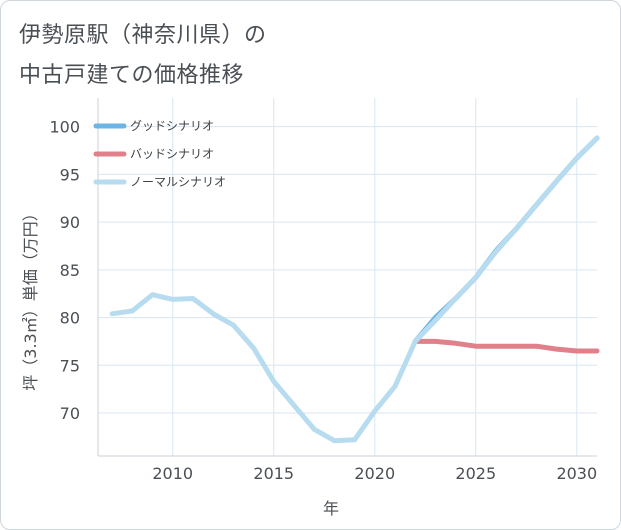  Describe the element at coordinates (70, 413) in the screenshot. I see `y-tick-label: 70` at that location.